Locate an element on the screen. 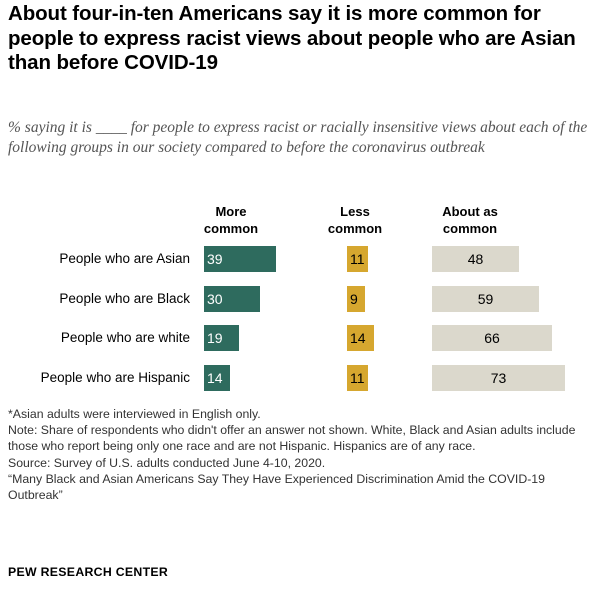 This screenshot has width=600, height=594. row-label-people-who-are-asian: People who are Asian is located at coordinates (124, 258).